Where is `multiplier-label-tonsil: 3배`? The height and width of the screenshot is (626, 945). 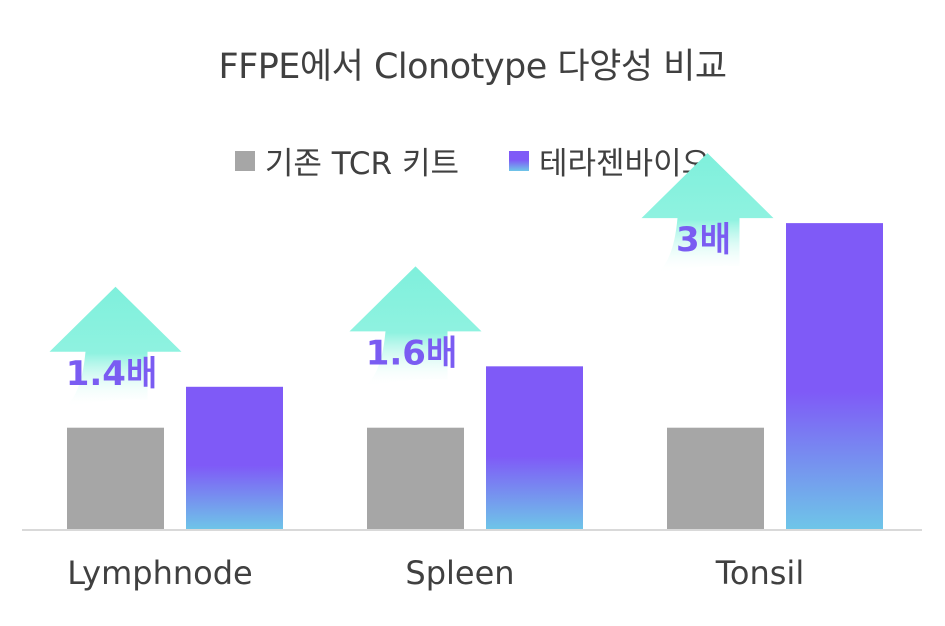 multiplier-label-tonsil: 3배 is located at coordinates (703, 240).